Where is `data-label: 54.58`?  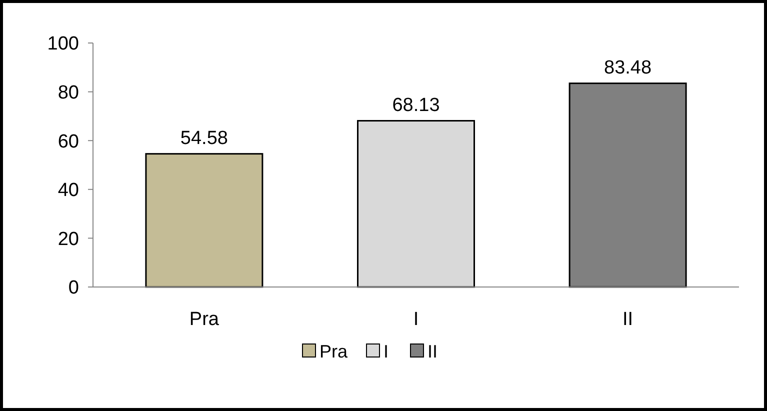 data-label: 54.58 is located at coordinates (204, 138).